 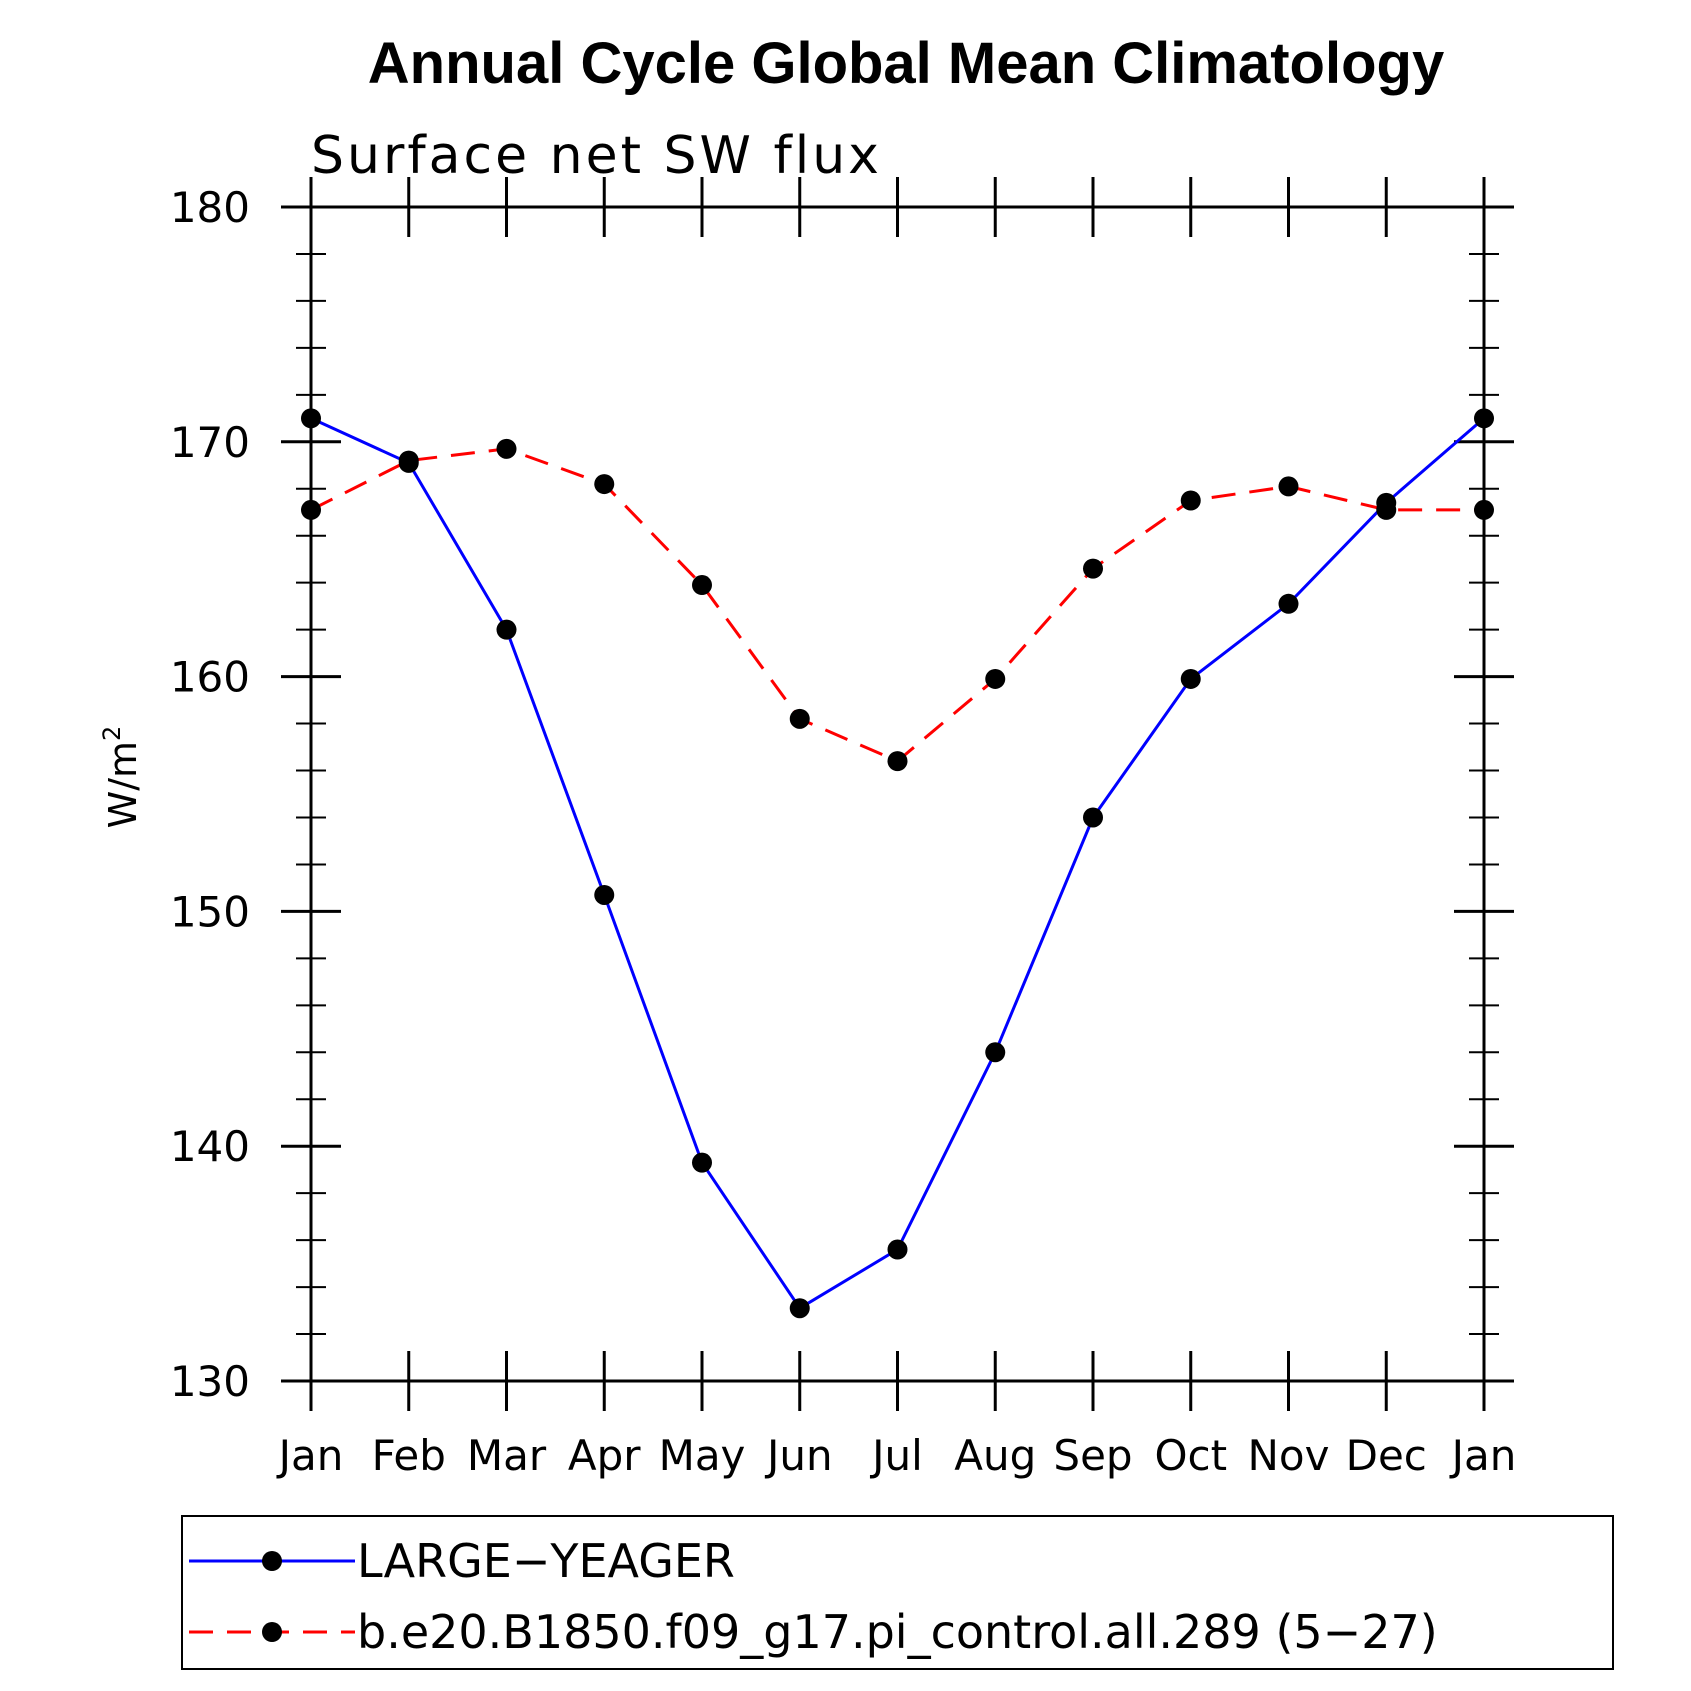 I want to click on x-tick-label: Mar, so click(x=507, y=1455).